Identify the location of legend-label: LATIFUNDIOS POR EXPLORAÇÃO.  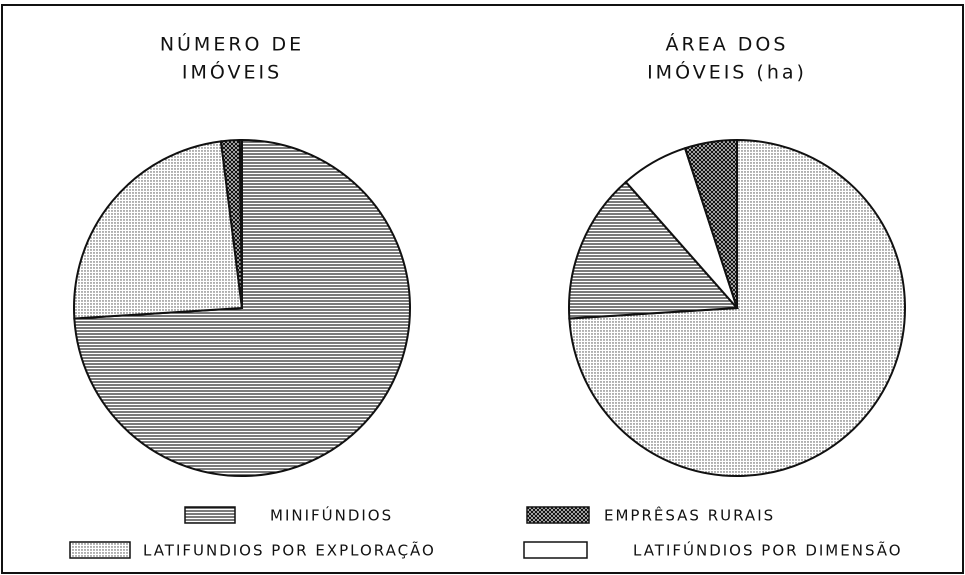
(289, 550).